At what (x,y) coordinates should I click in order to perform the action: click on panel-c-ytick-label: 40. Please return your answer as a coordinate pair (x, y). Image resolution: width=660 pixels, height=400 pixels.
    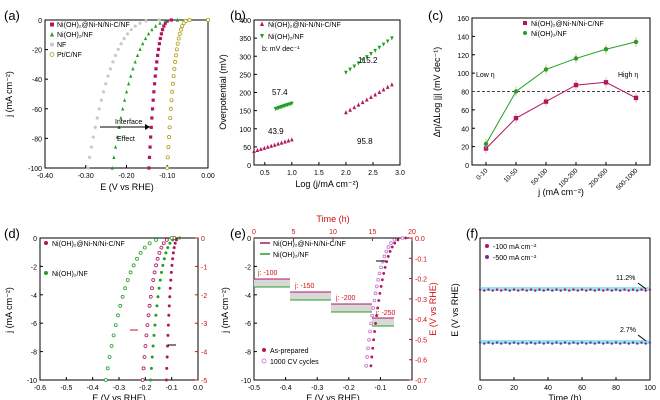
    Looking at the image, I should click on (465, 129).